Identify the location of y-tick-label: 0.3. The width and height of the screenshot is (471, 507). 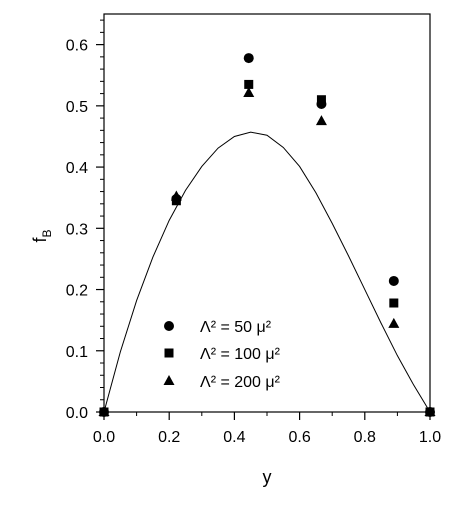
(77, 229).